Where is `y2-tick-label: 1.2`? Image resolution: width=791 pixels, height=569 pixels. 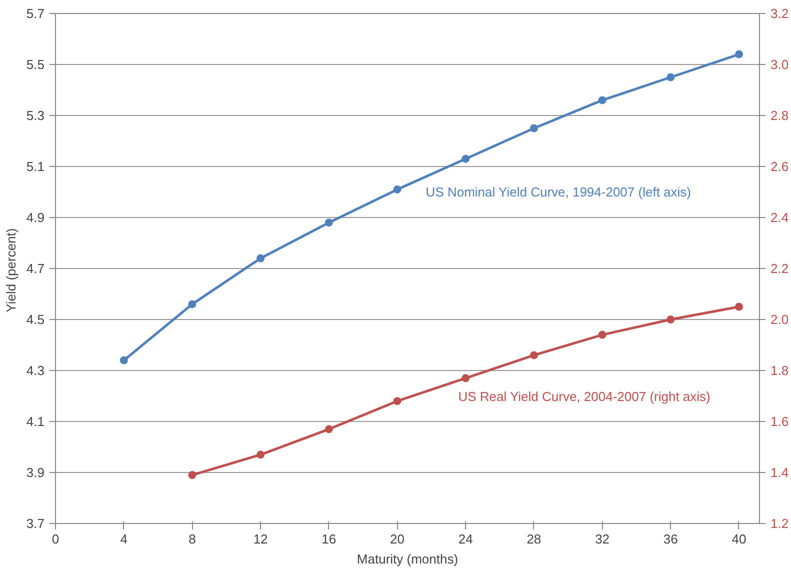
y2-tick-label: 1.2 is located at coordinates (779, 523).